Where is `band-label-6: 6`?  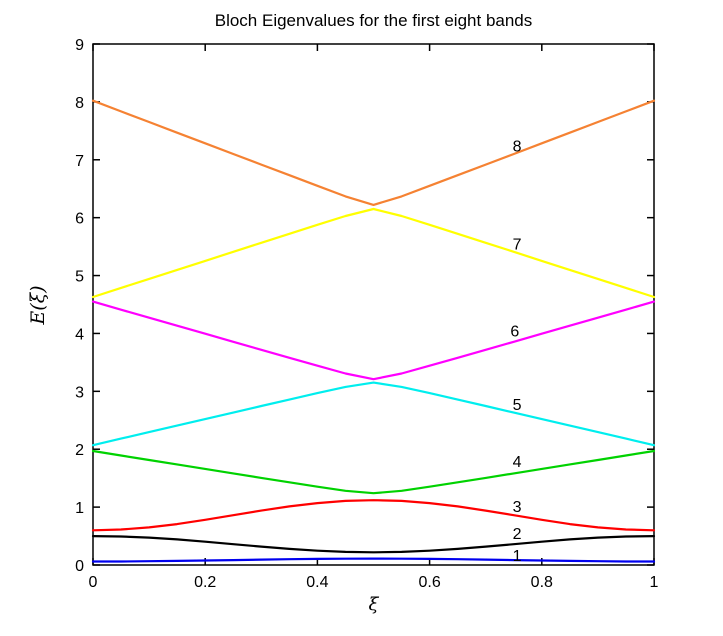
band-label-6: 6 is located at coordinates (514, 332).